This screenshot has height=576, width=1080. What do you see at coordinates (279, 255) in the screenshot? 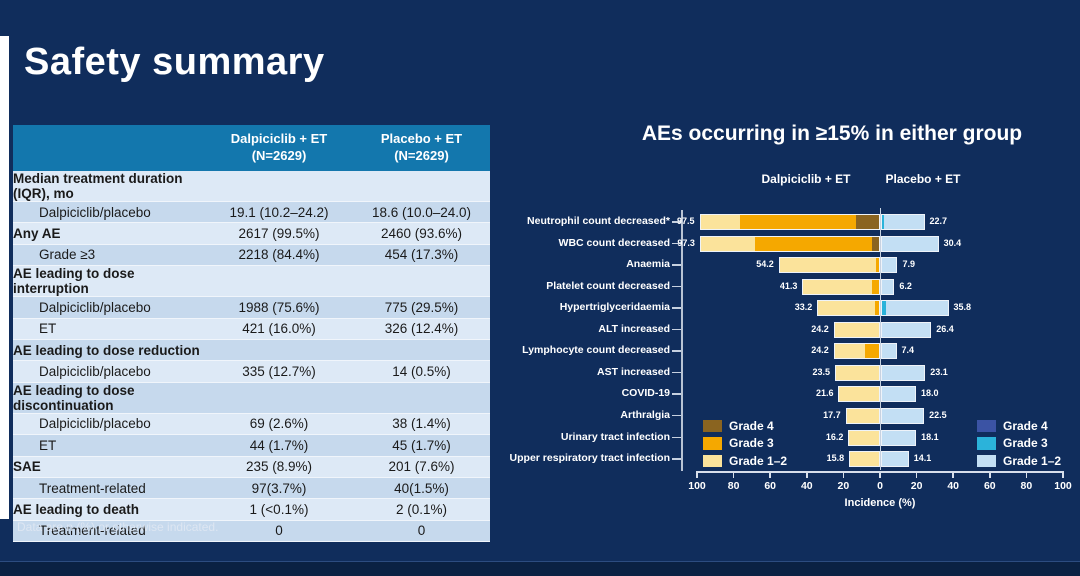
I see `cell-dalpiciclib: 2218 (84.4%)` at bounding box center [279, 255].